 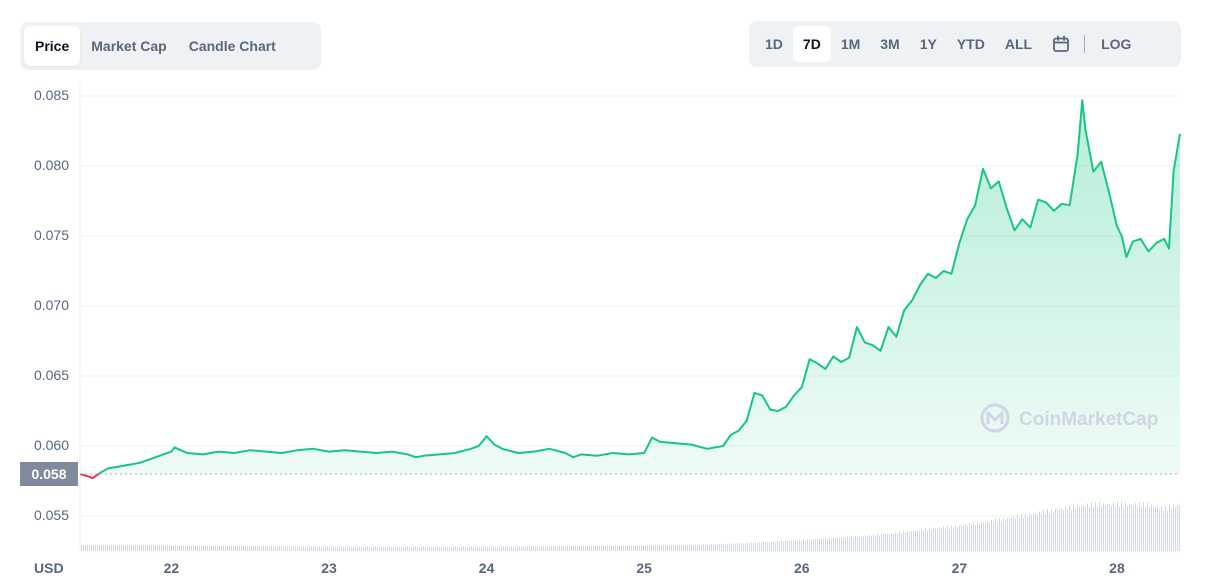 What do you see at coordinates (970, 44) in the screenshot?
I see `range-ytd: YTD` at bounding box center [970, 44].